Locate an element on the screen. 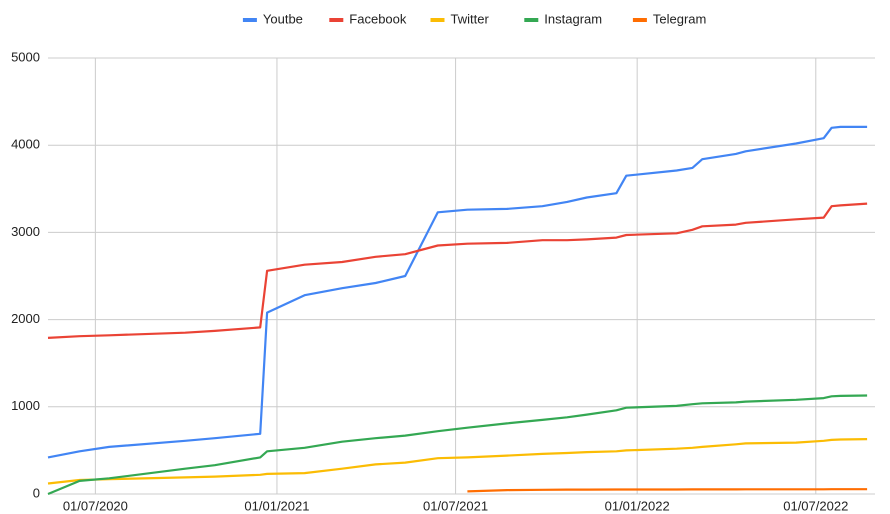 This screenshot has height=514, width=890. x-tick-label: 01/01/2022 is located at coordinates (637, 505).